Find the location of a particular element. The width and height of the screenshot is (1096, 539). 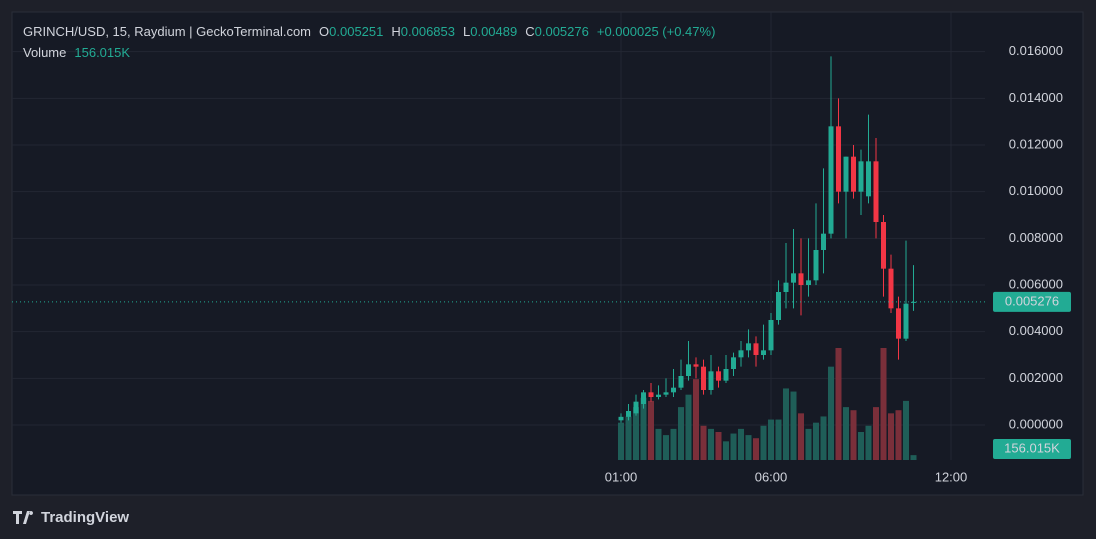

last-volume-box is located at coordinates (1032, 449).